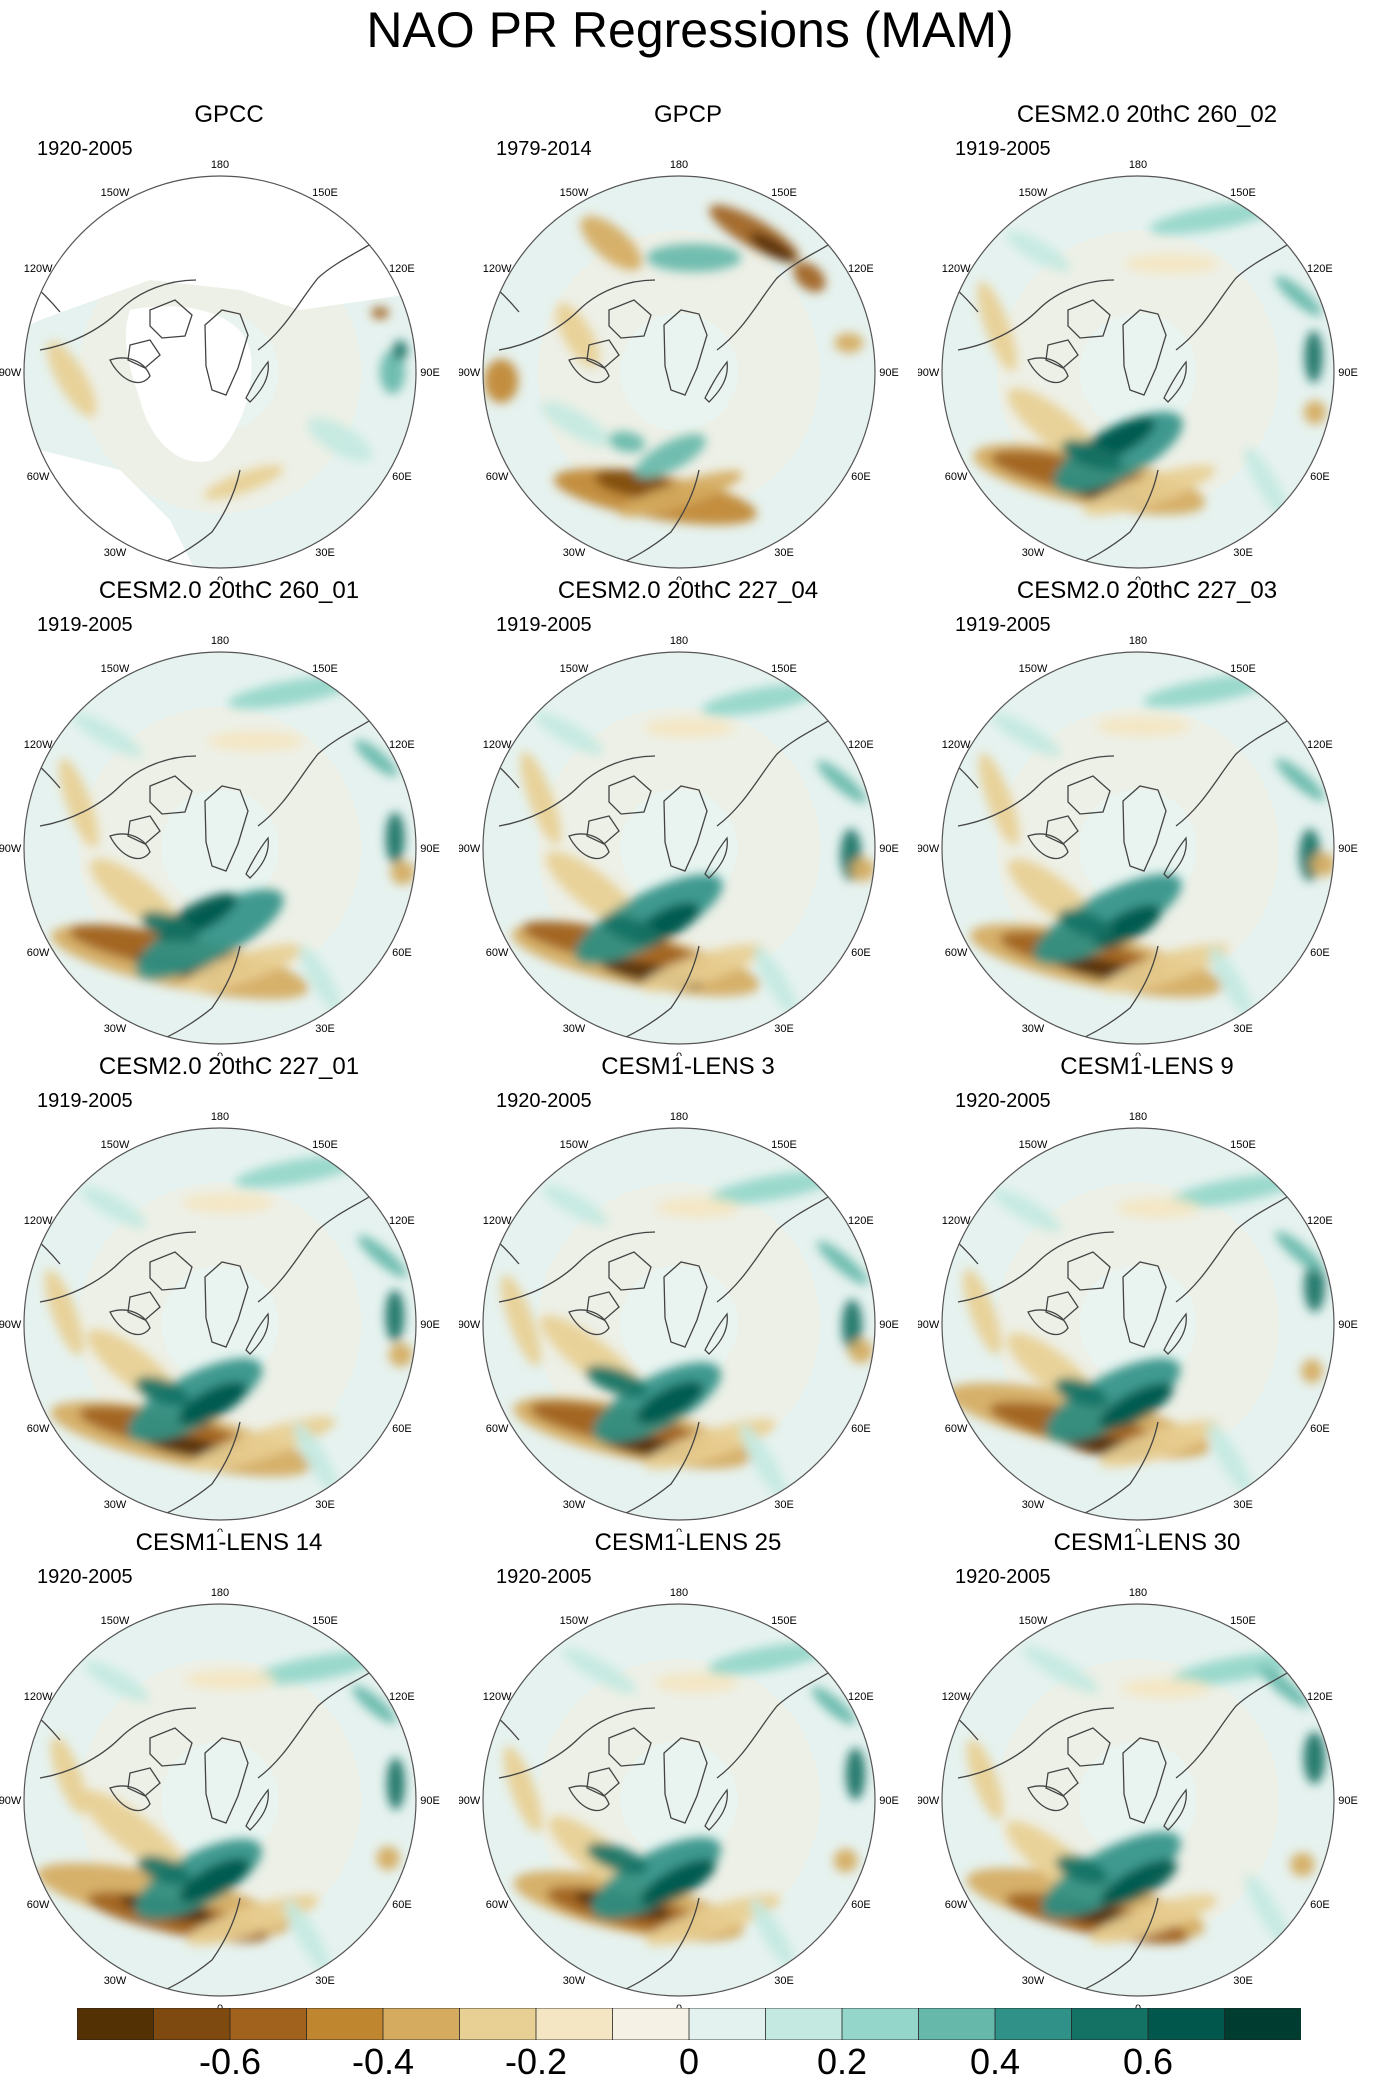  What do you see at coordinates (690, 30) in the screenshot?
I see `page-title: NAO PR Regressions (MAM)` at bounding box center [690, 30].